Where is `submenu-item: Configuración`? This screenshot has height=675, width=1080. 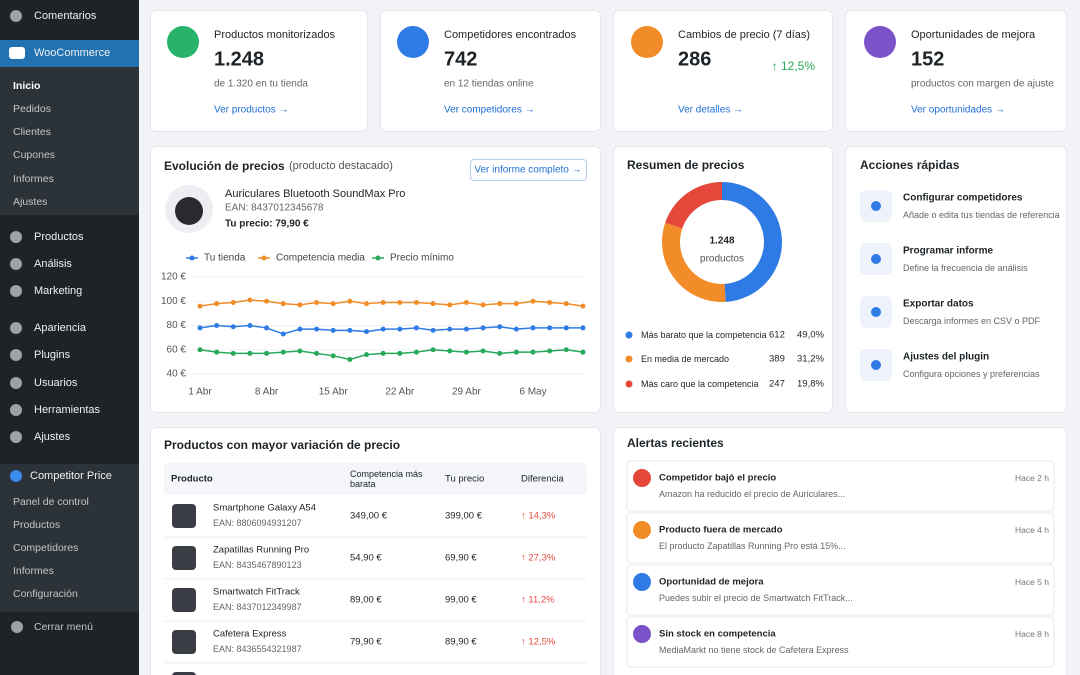
submenu-item: Configuración is located at coordinates (45, 594).